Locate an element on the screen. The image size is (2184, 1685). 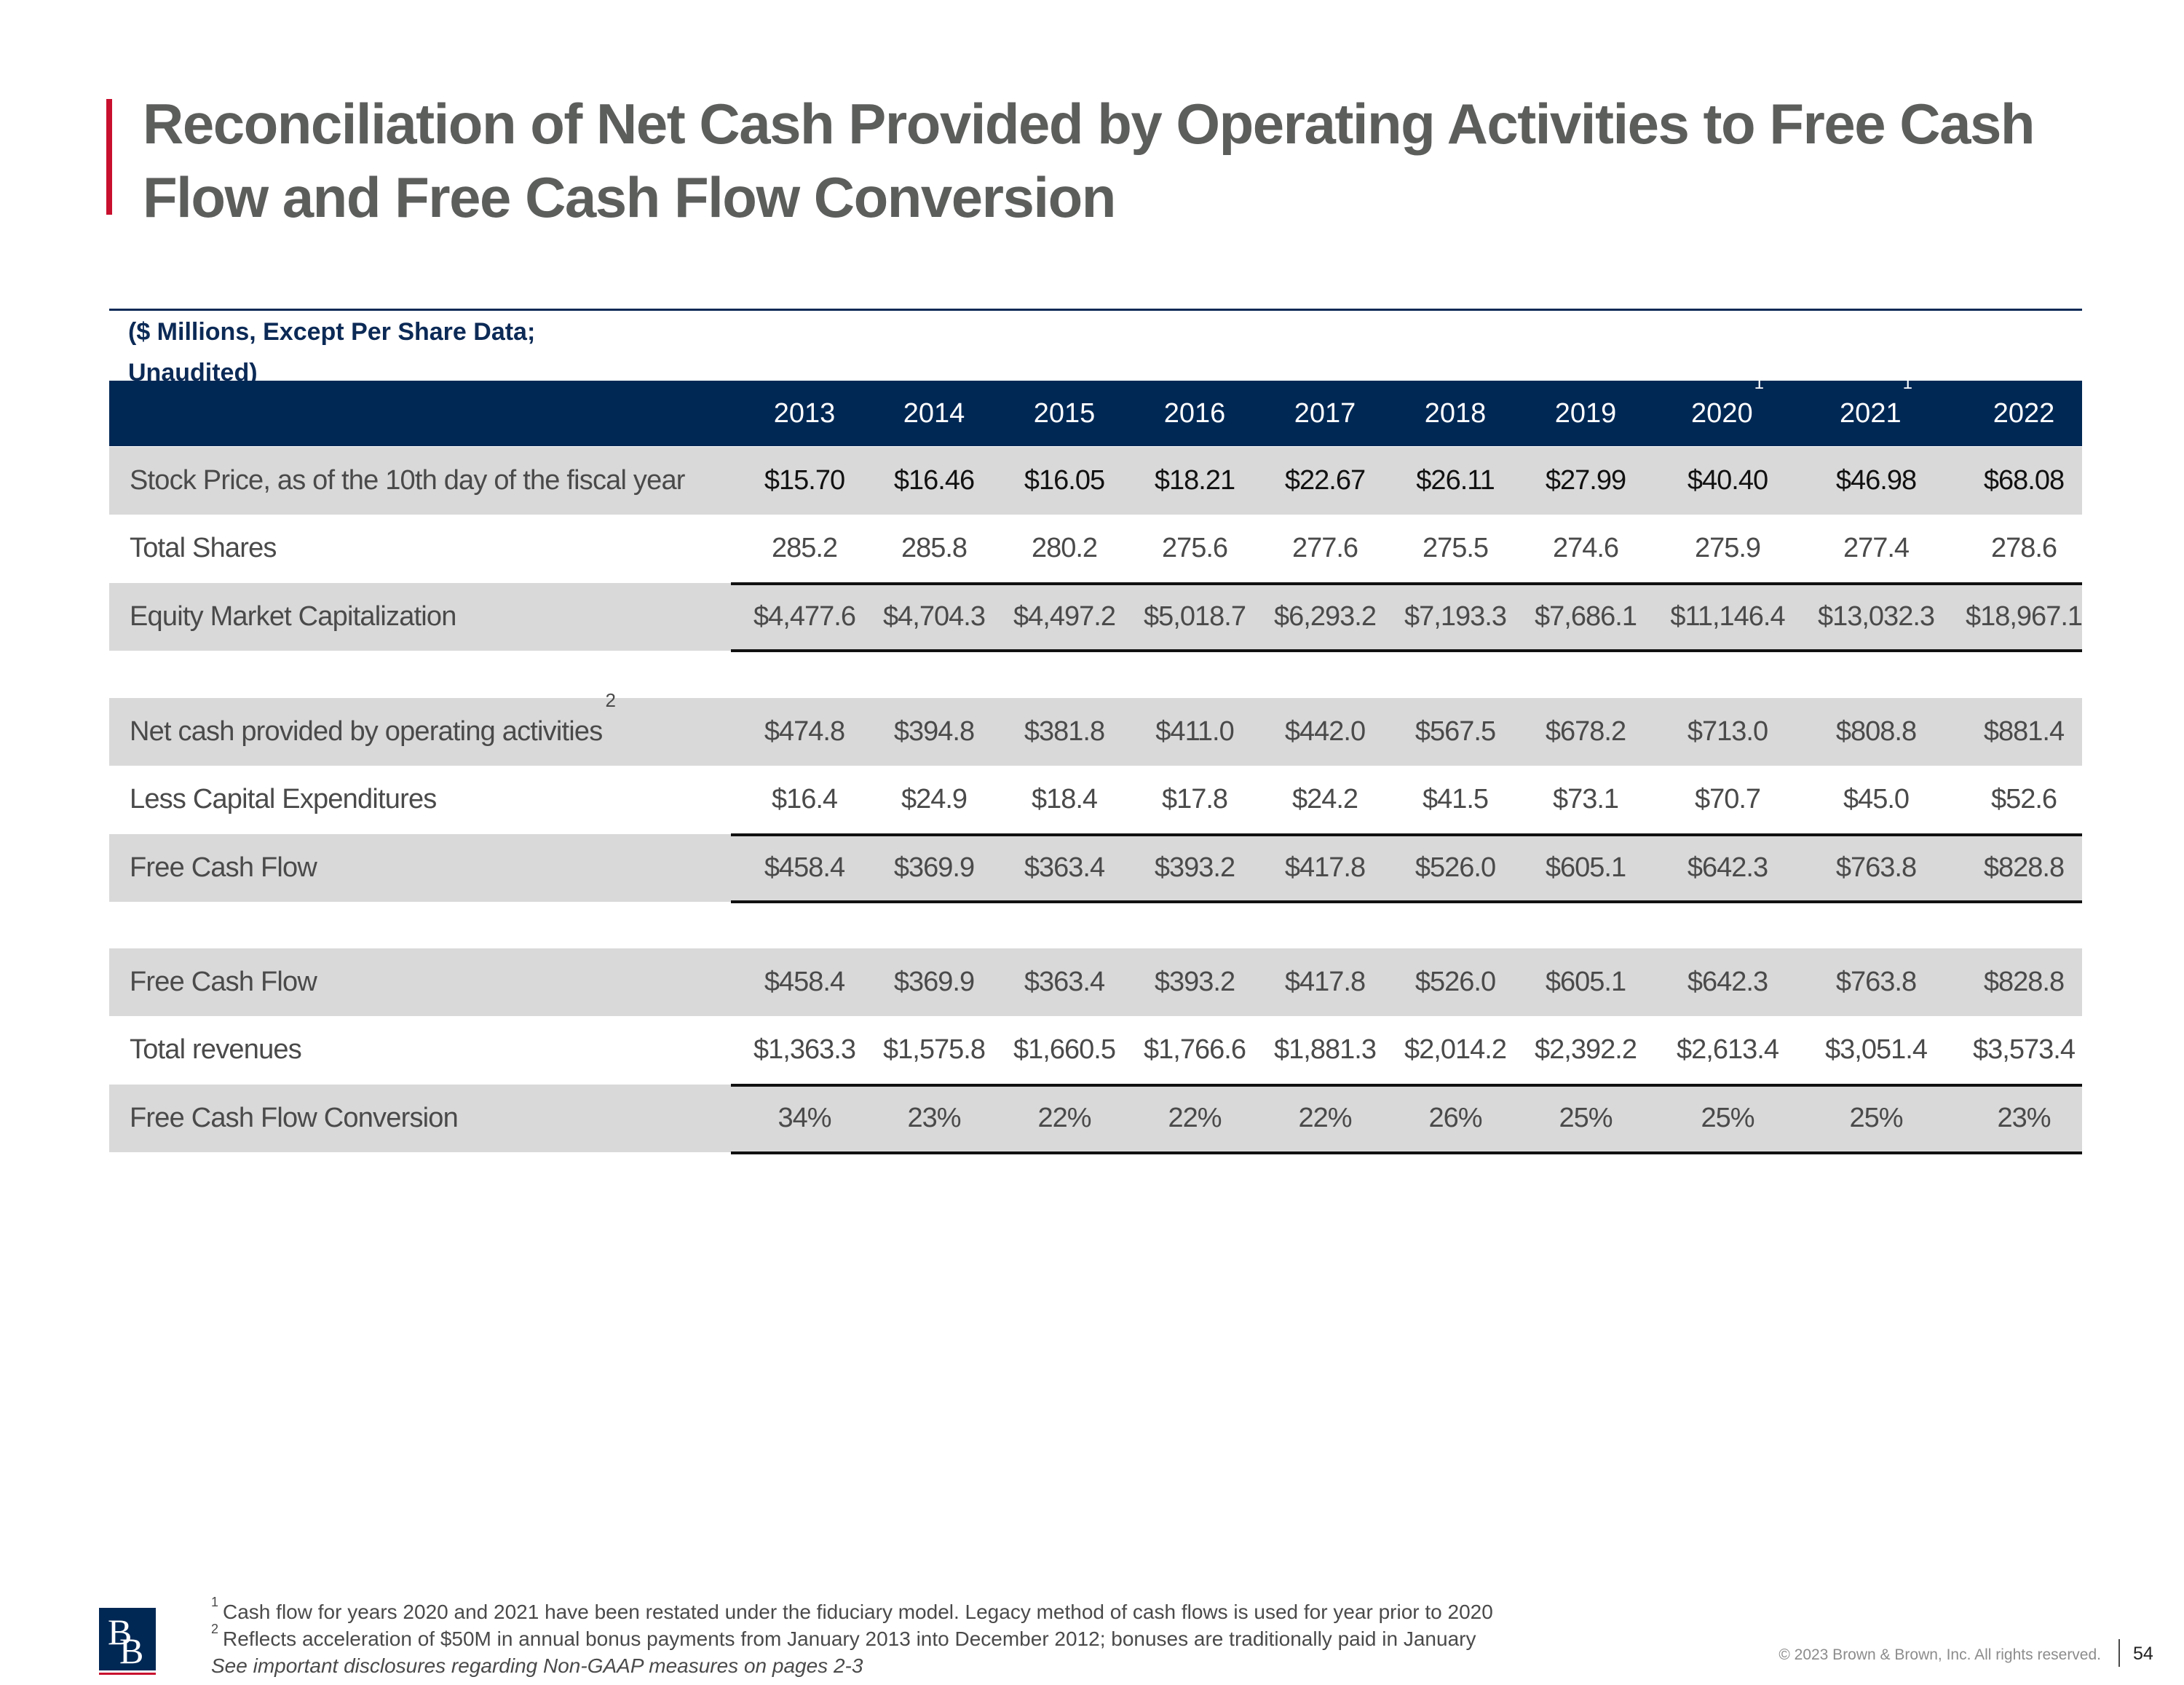
brown-and-brown-logo: B B is located at coordinates (127, 1641).